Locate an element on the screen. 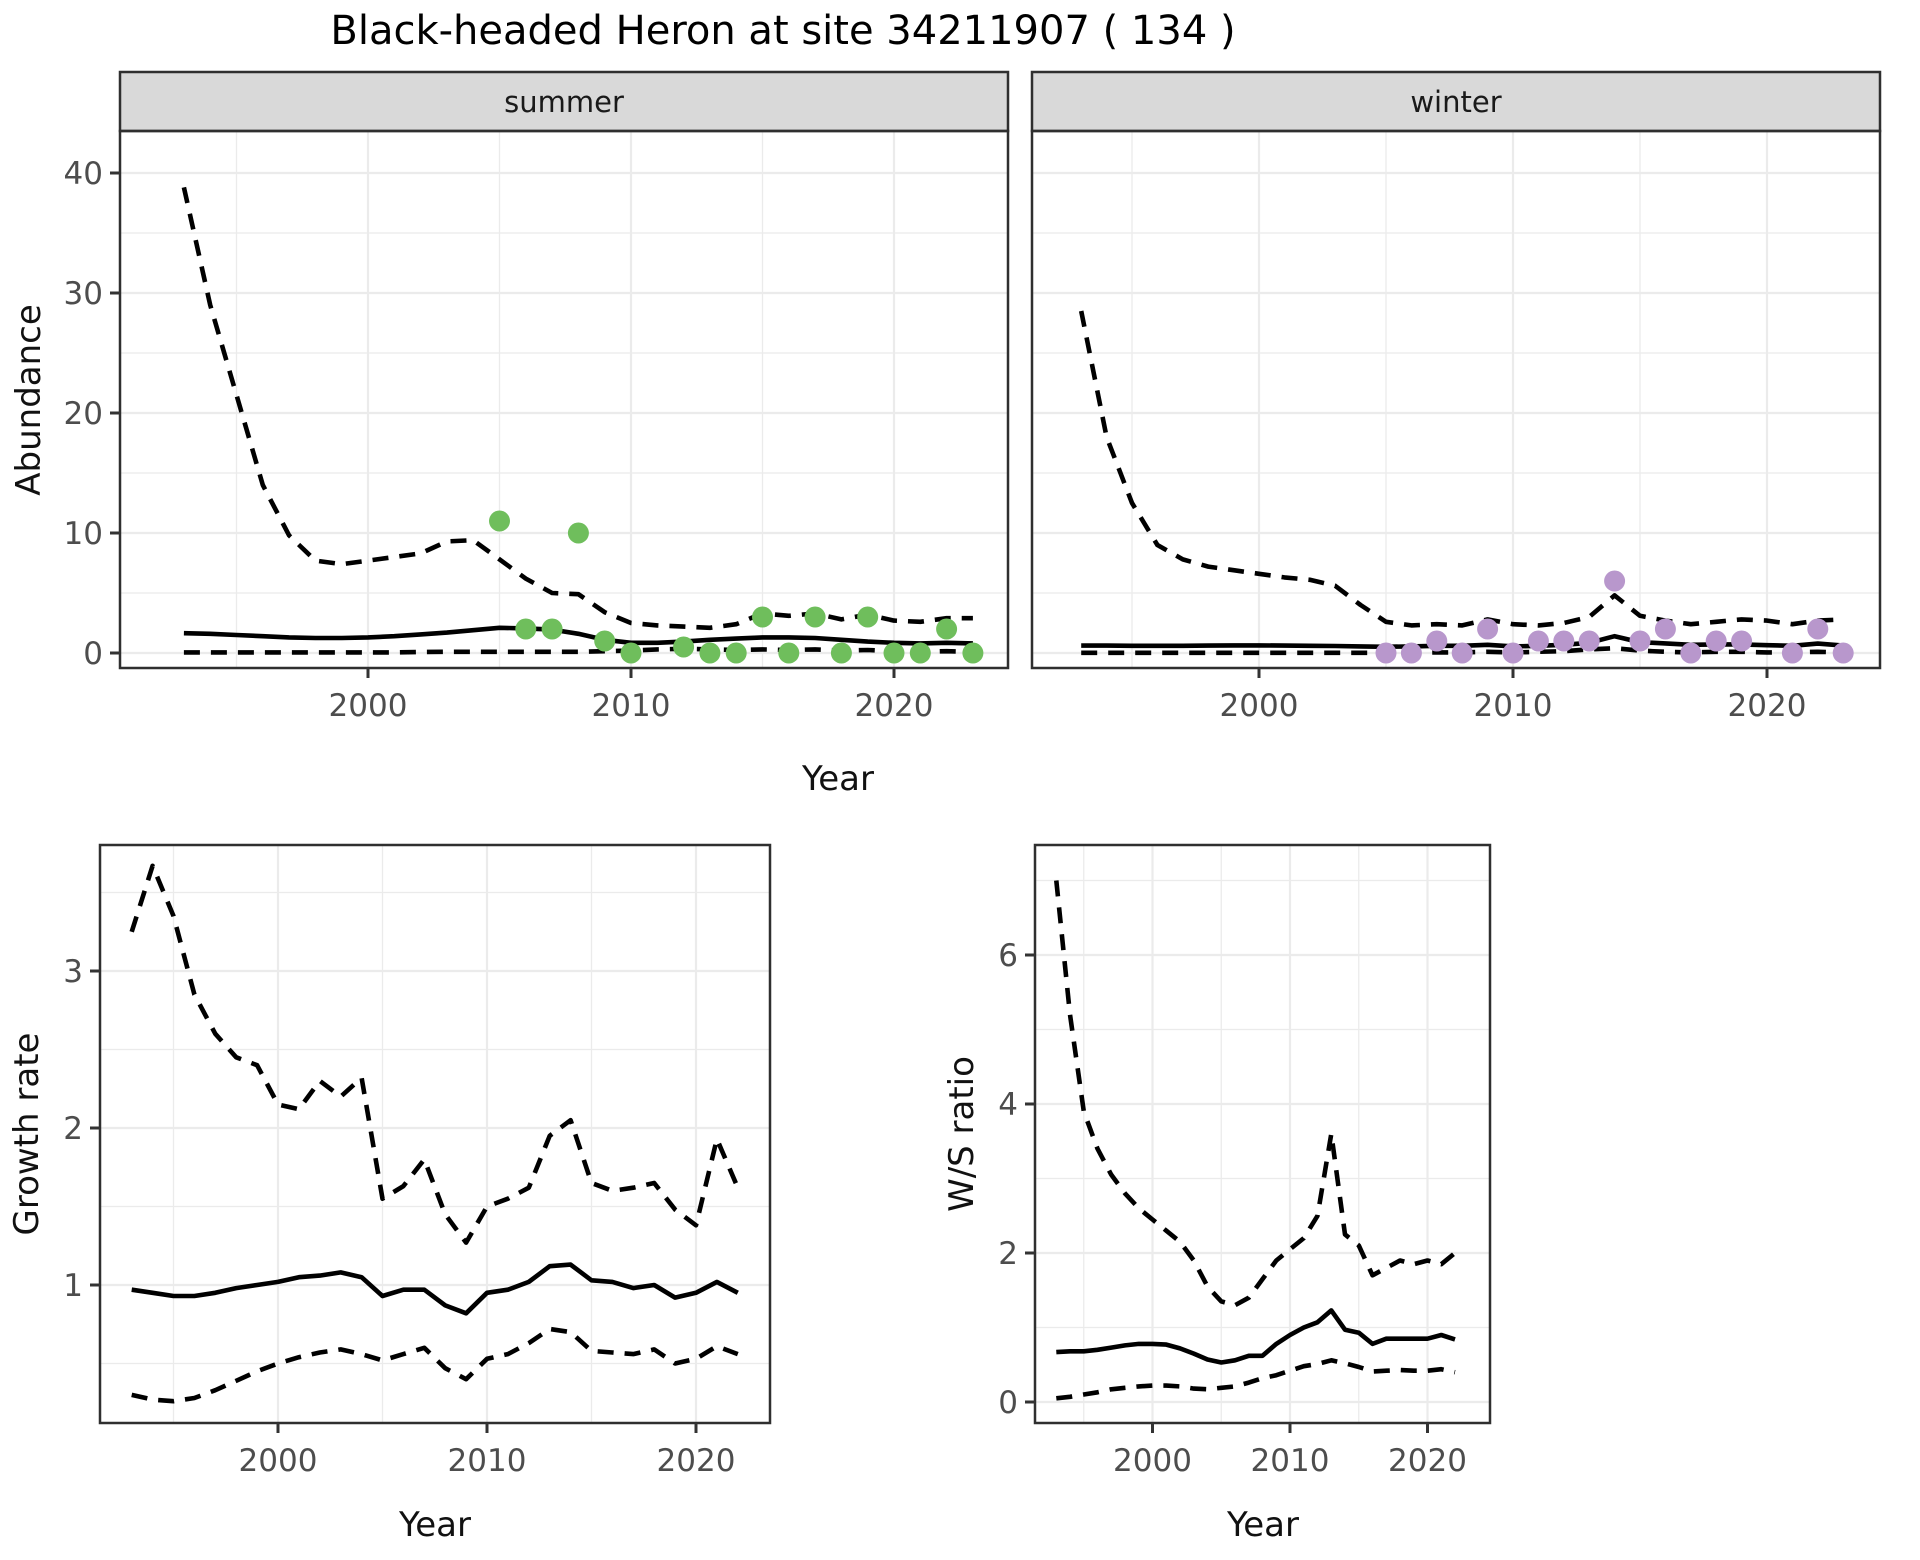 The width and height of the screenshot is (1920, 1560). abundance-summer-point-2010 is located at coordinates (631, 653).